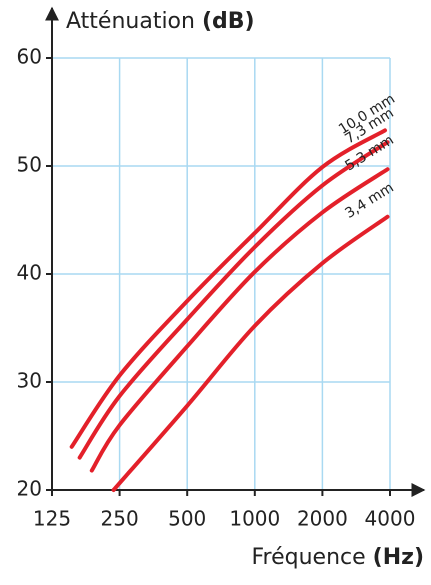  What do you see at coordinates (29, 381) in the screenshot?
I see `y-tick-label: 30` at bounding box center [29, 381].